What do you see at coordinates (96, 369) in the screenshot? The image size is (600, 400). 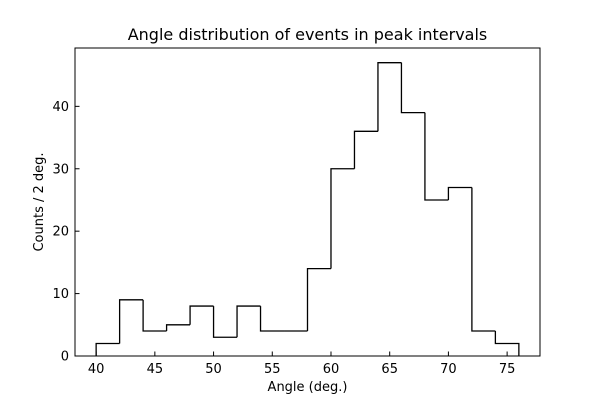 I see `x-tick-label: 40` at bounding box center [96, 369].